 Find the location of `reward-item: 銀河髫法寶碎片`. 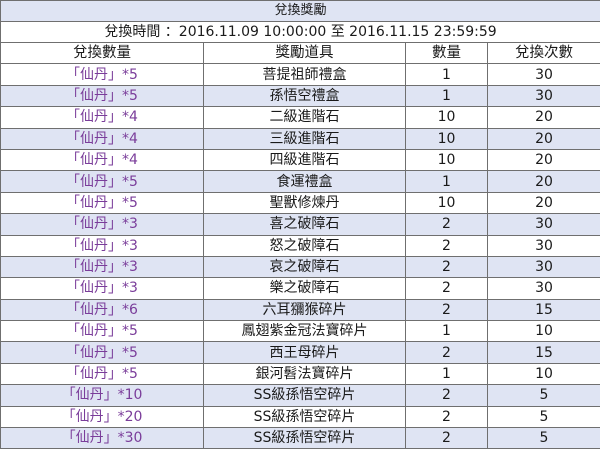

reward-item: 銀河髫法寶碎片 is located at coordinates (305, 373).